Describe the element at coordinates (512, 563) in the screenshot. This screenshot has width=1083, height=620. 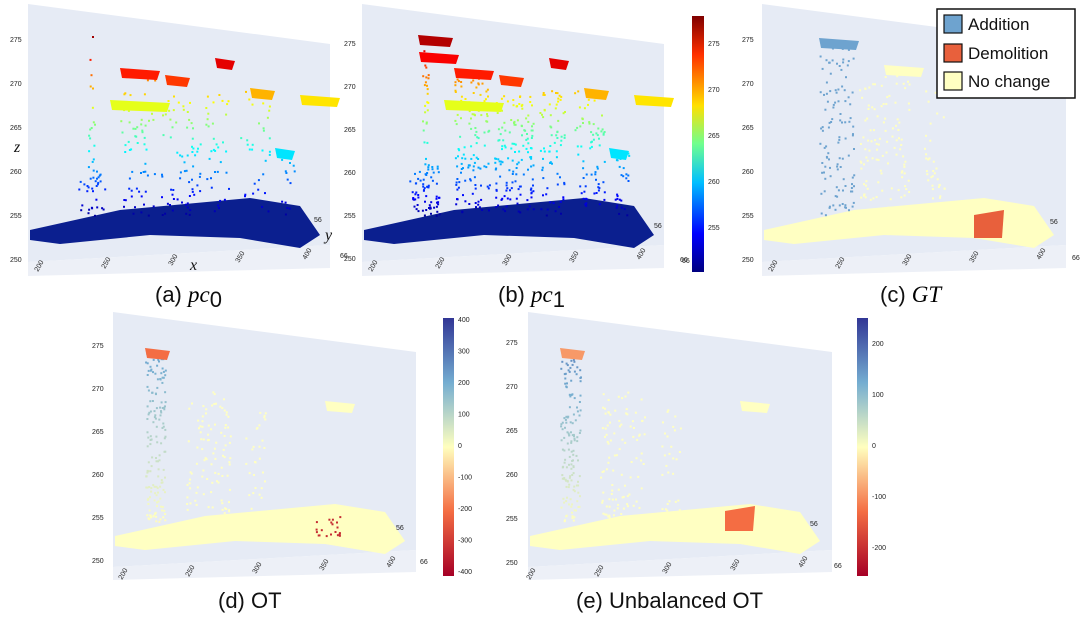
I see `z-tick-label: 250` at that location.